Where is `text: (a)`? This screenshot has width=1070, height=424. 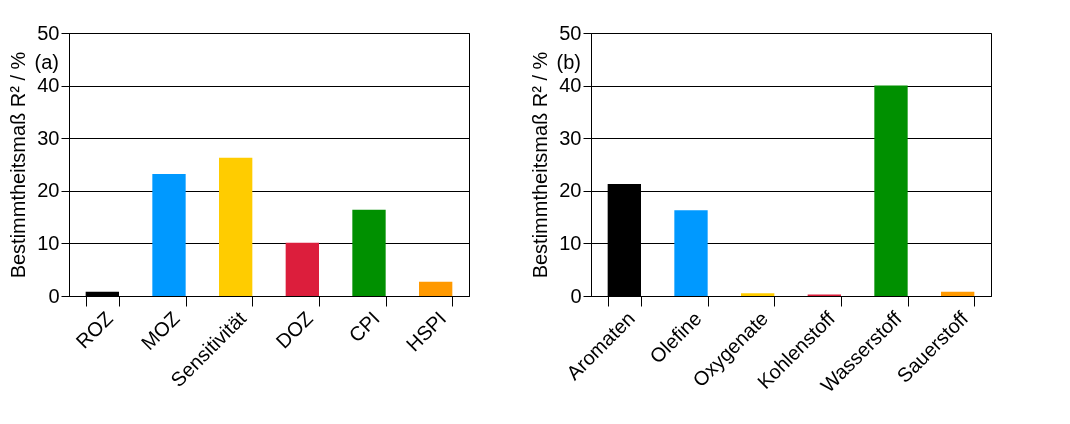
text: (a) is located at coordinates (46, 62).